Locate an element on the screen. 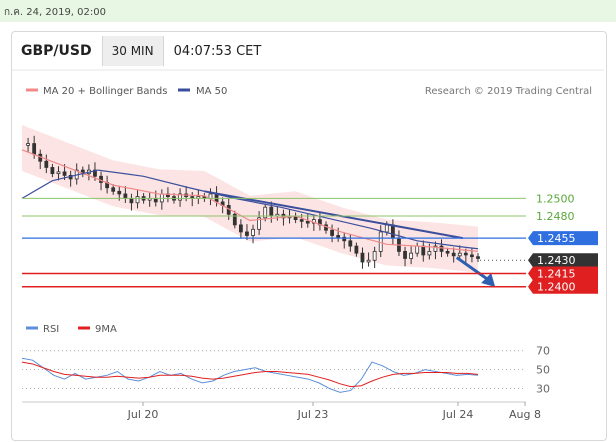  symbol-label: GBP/USD is located at coordinates (56, 51).